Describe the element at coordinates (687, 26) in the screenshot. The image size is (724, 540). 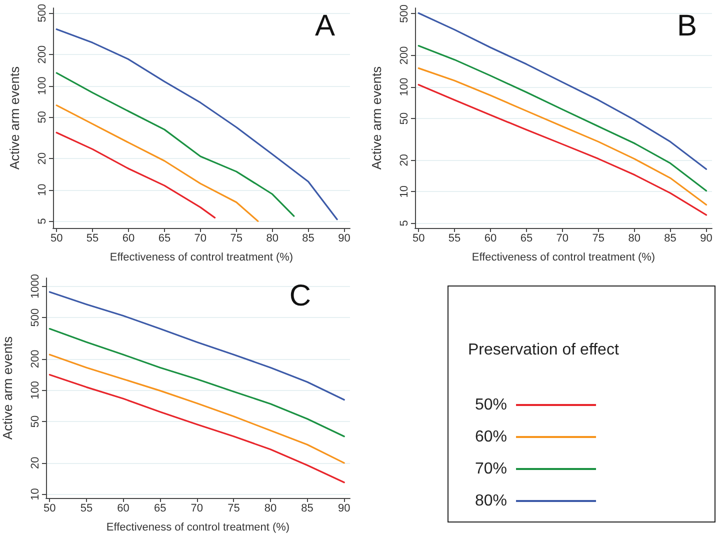
I see `chart-title: B` at that location.